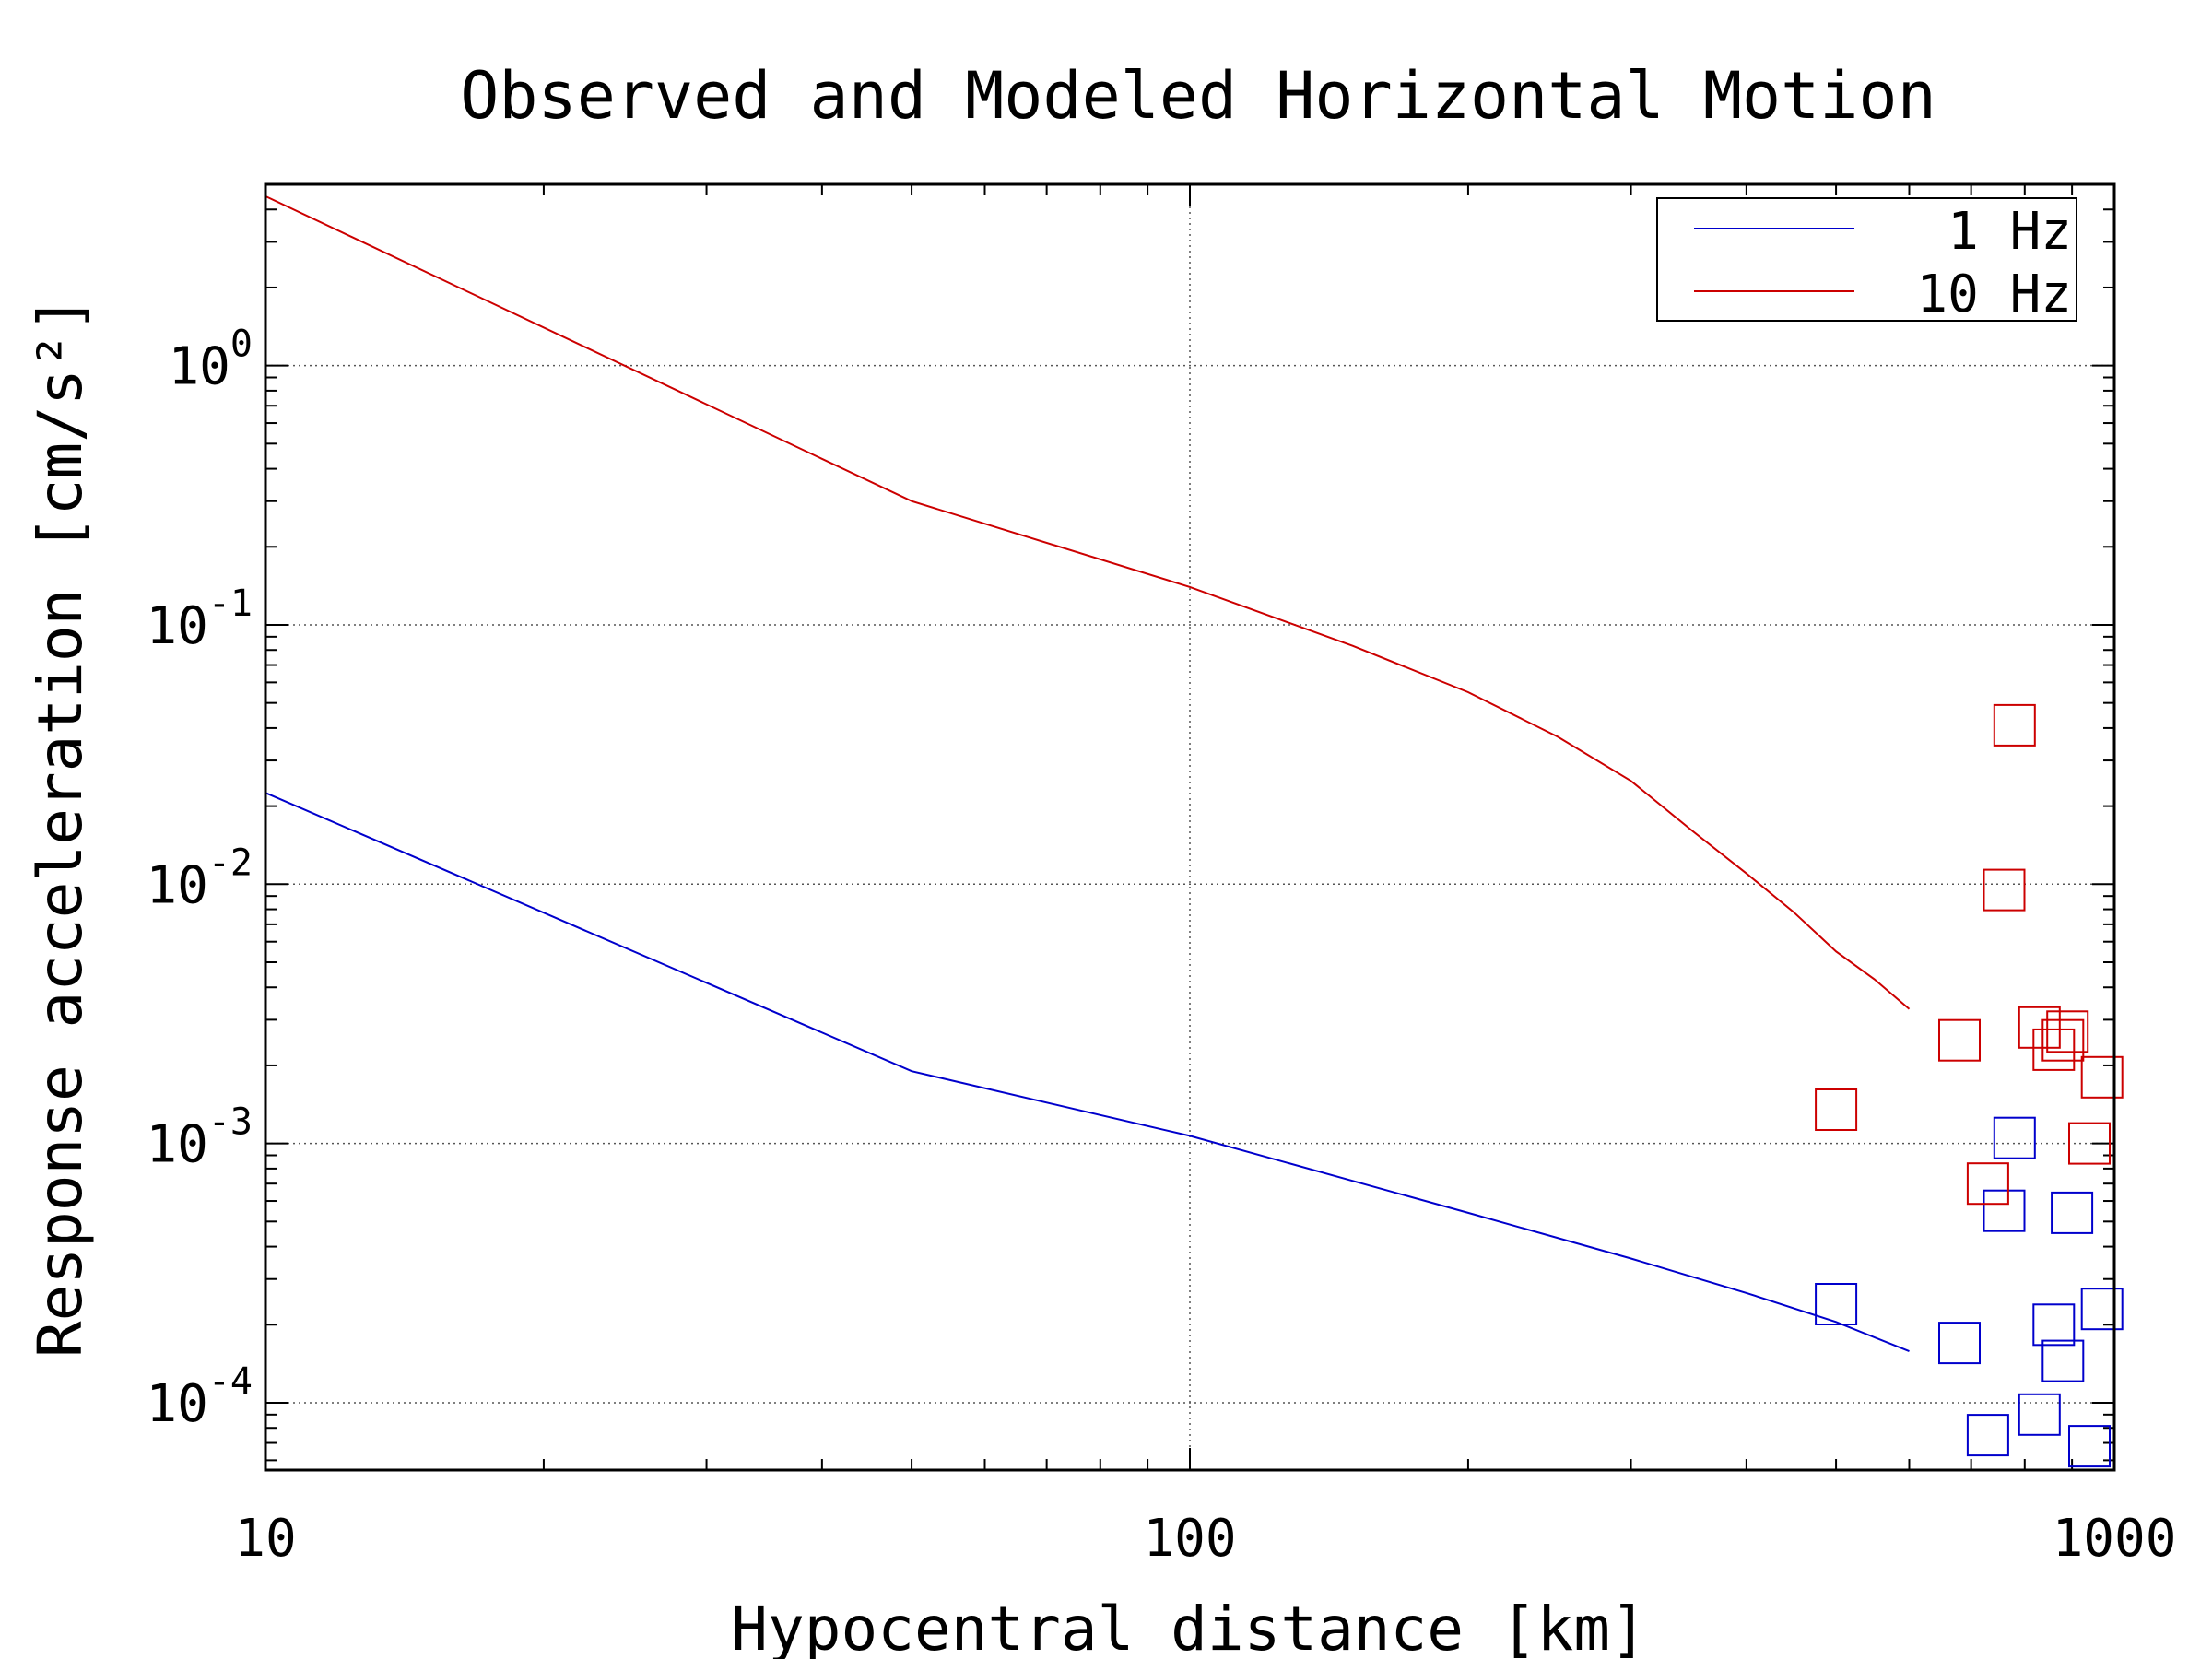 This screenshot has width=2212, height=1659. What do you see at coordinates (199, 878) in the screenshot?
I see `y-tick-label: 10⁻²` at bounding box center [199, 878].